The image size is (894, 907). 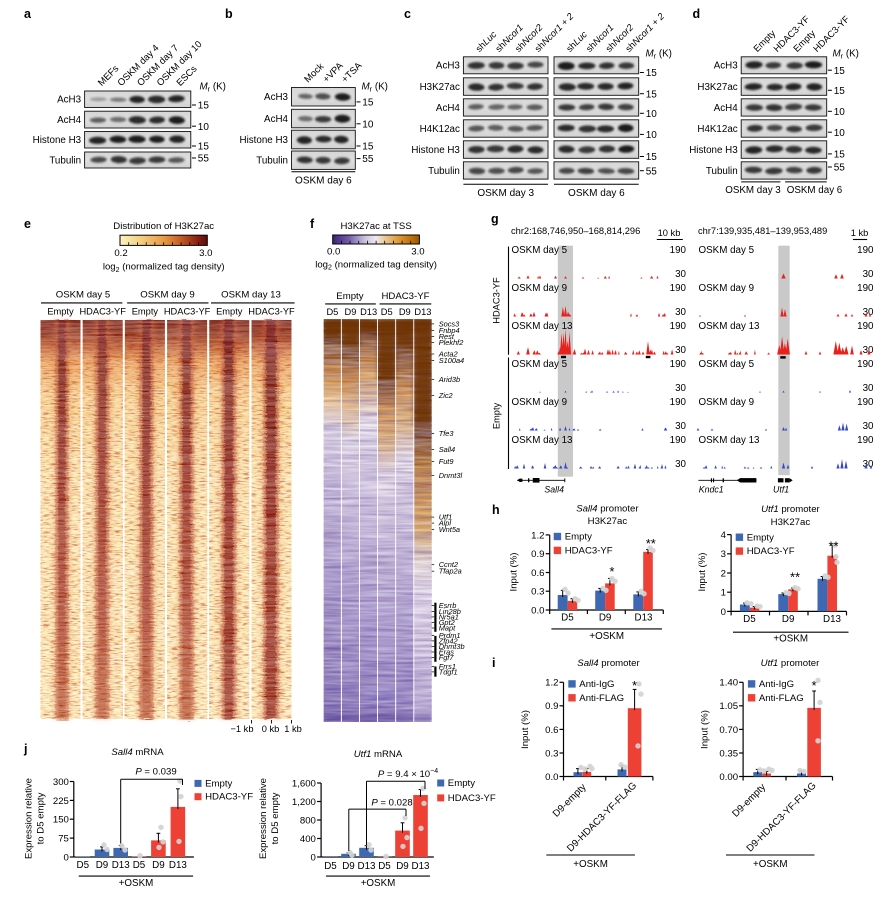 I want to click on svg-text: j, so click(x=25, y=749).